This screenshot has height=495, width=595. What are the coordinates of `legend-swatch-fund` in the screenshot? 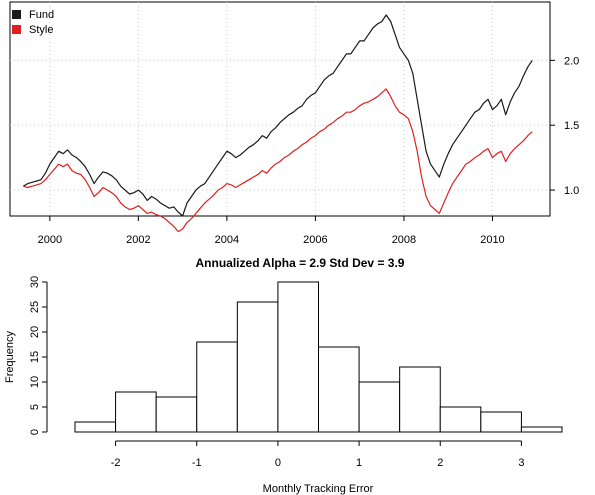 It's located at (16, 14).